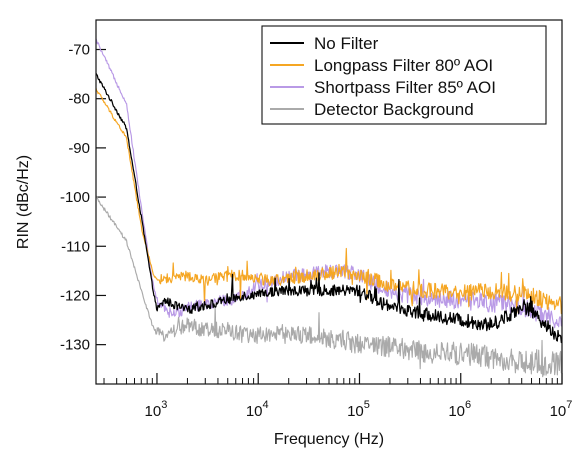  Describe the element at coordinates (459, 409) in the screenshot. I see `x-tick-label: 10⁶` at that location.